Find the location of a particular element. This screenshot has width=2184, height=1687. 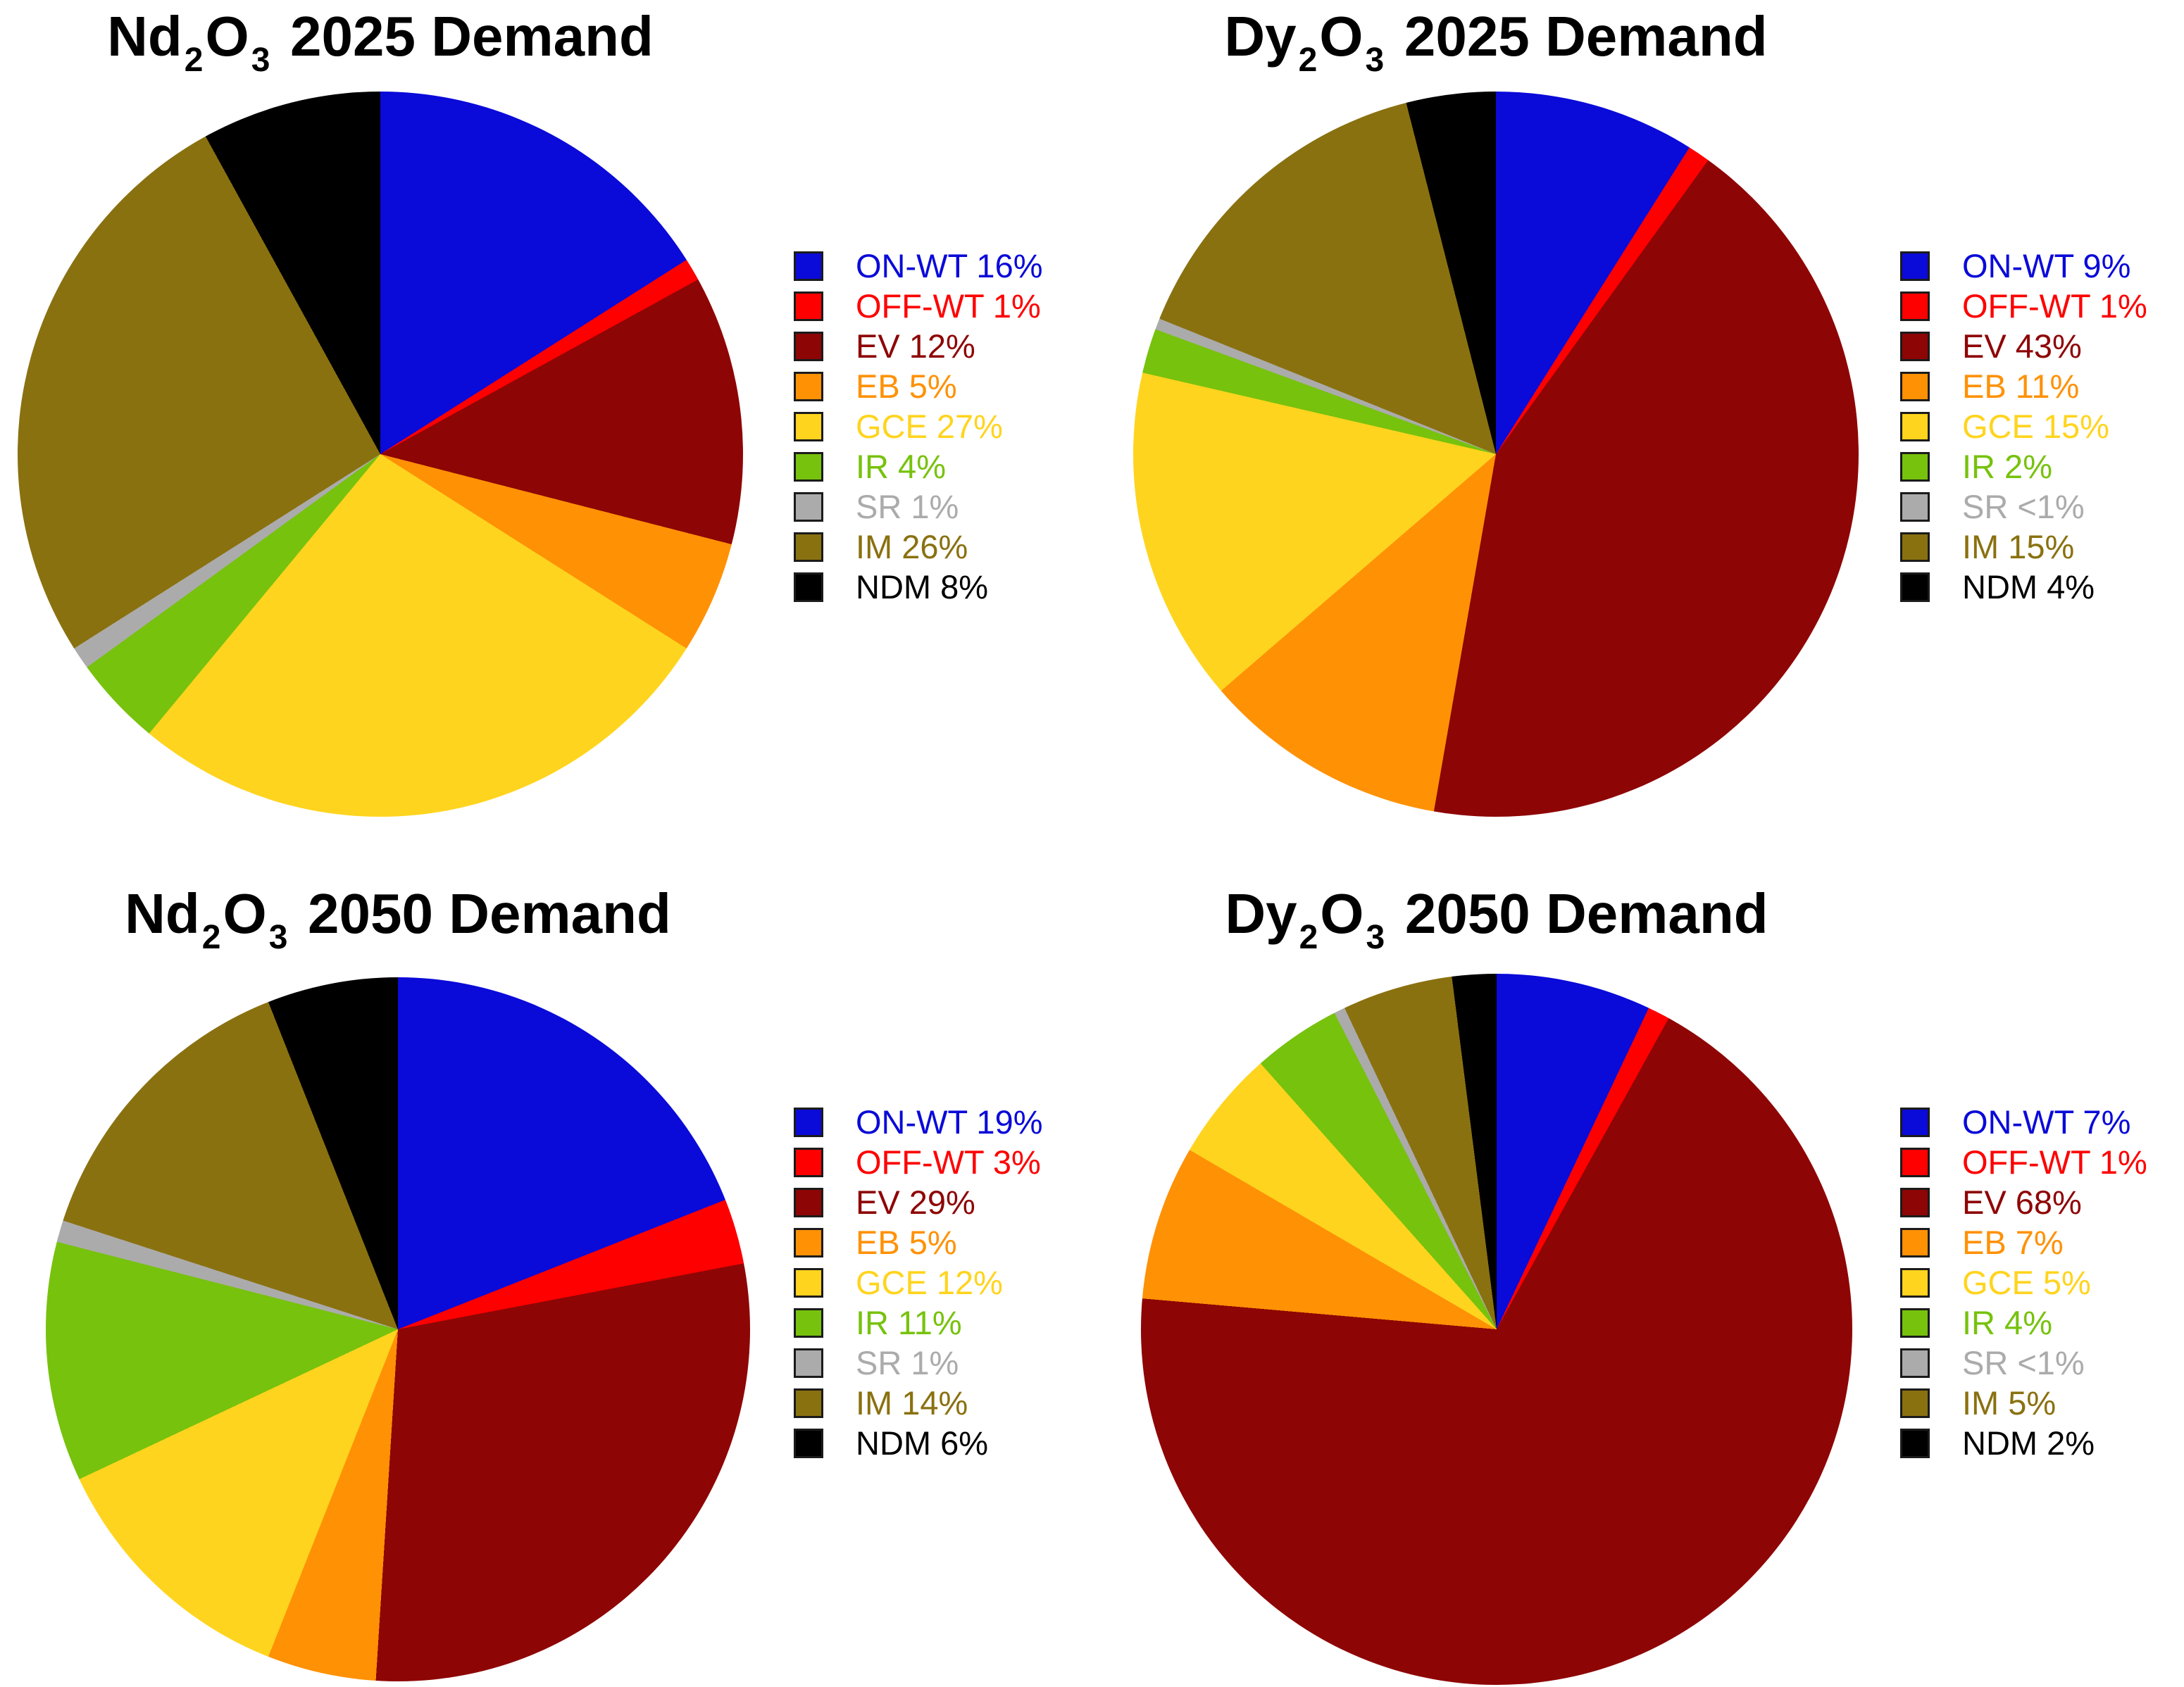

legend-item-on-wt: ON-WT 9% is located at coordinates (2023, 266).